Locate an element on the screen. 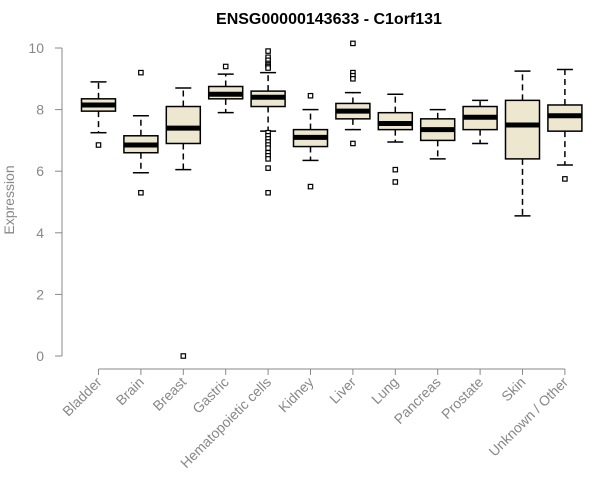 The image size is (600, 500). y-tick-label: 0 is located at coordinates (40, 356).